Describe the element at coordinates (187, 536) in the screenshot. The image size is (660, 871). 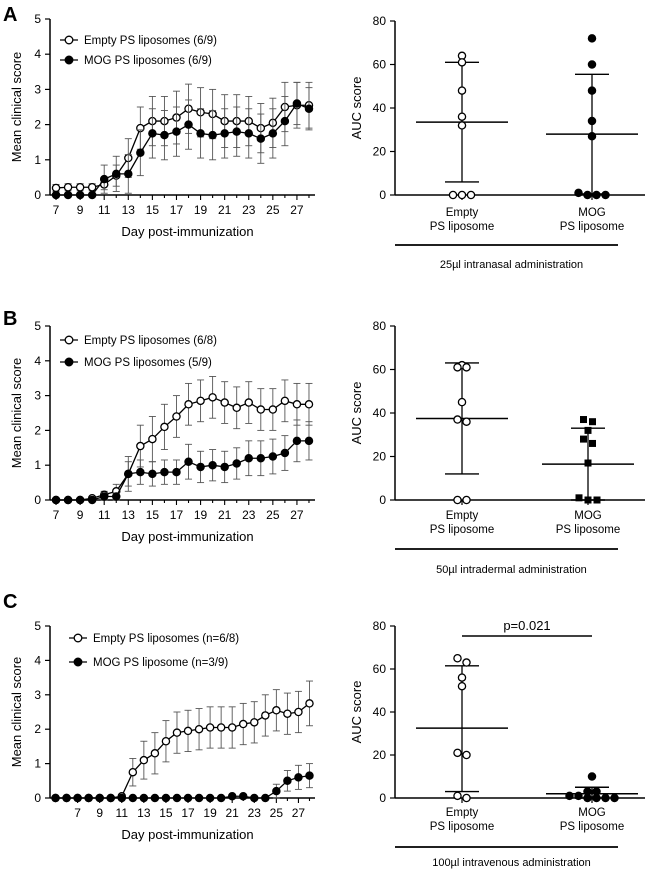
I see `x-axis-title: Day post-immunization` at that location.